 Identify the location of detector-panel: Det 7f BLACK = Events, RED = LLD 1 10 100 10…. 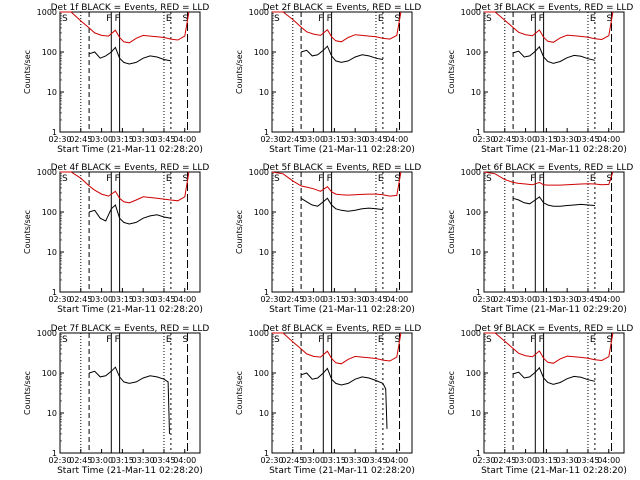
(116, 400).